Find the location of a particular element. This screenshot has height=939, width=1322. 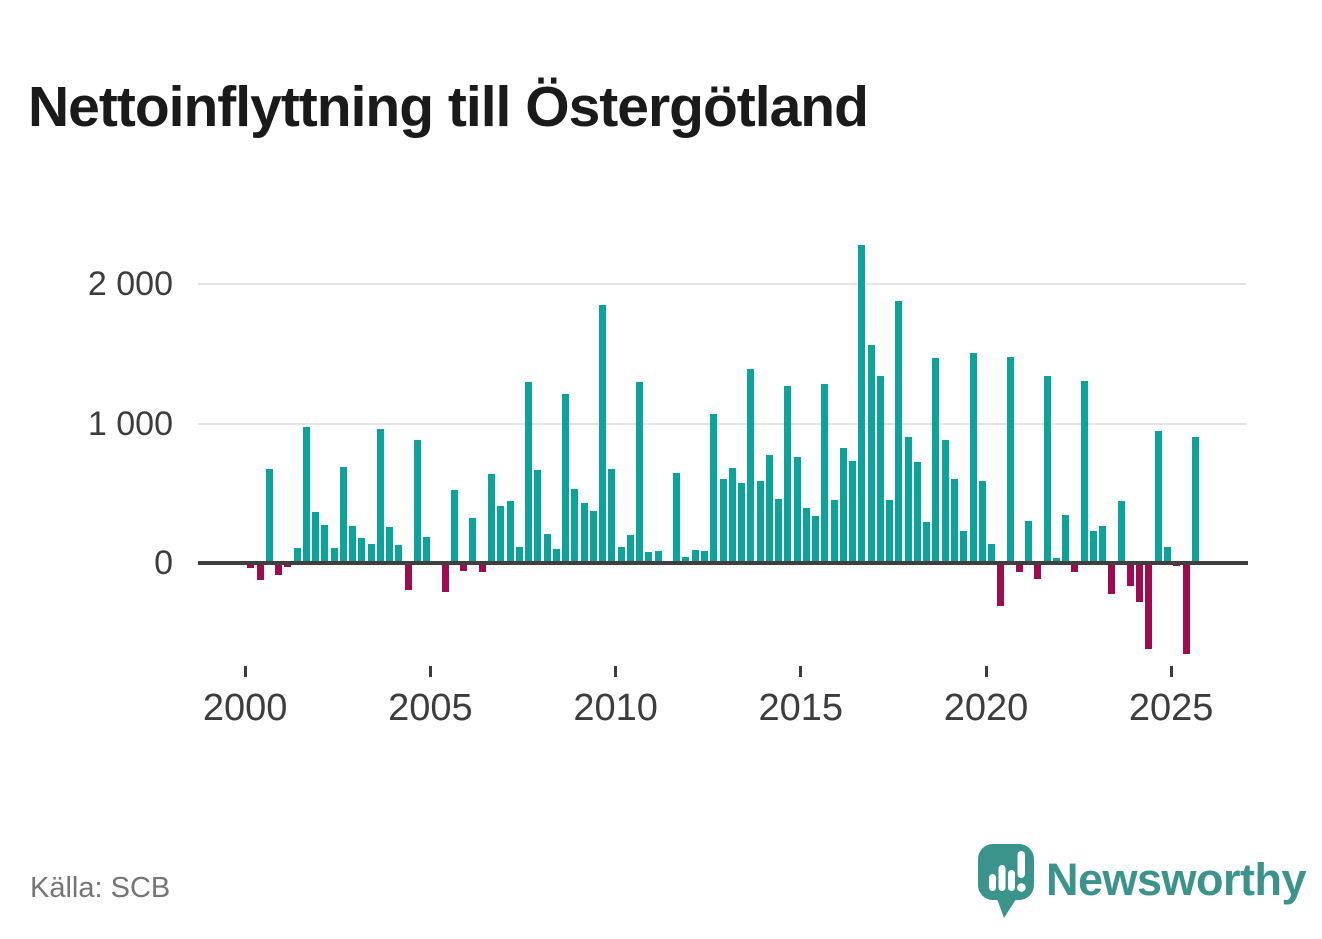

bar-2014Q3 is located at coordinates (788, 474).